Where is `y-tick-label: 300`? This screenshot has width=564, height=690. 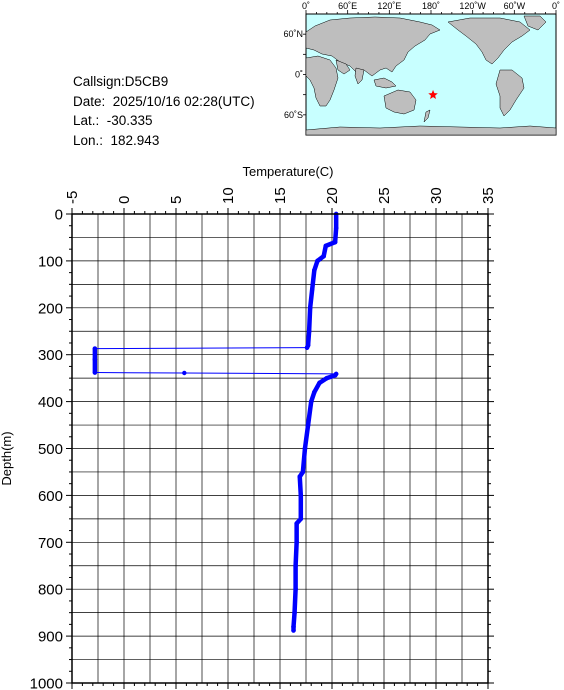 y-tick-label: 300 is located at coordinates (50, 355).